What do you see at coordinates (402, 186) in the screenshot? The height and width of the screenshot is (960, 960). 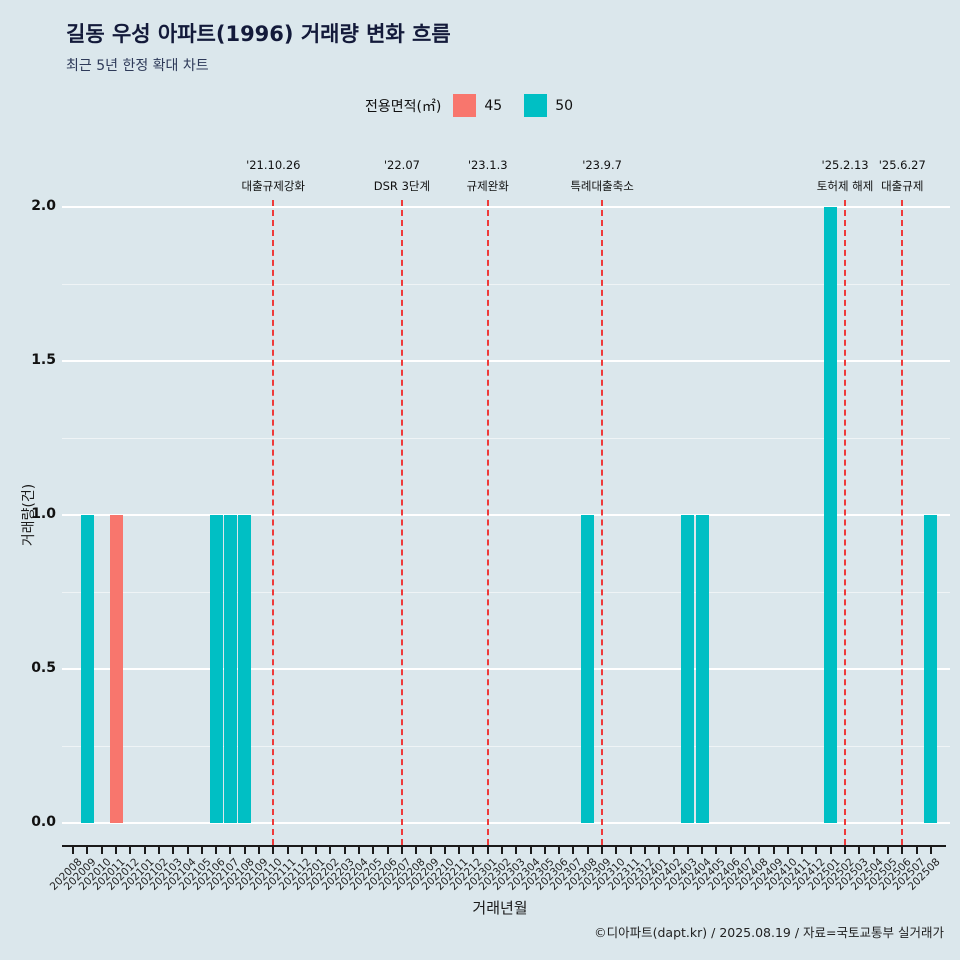 I see `annotation-label: DSR 3단계` at bounding box center [402, 186].